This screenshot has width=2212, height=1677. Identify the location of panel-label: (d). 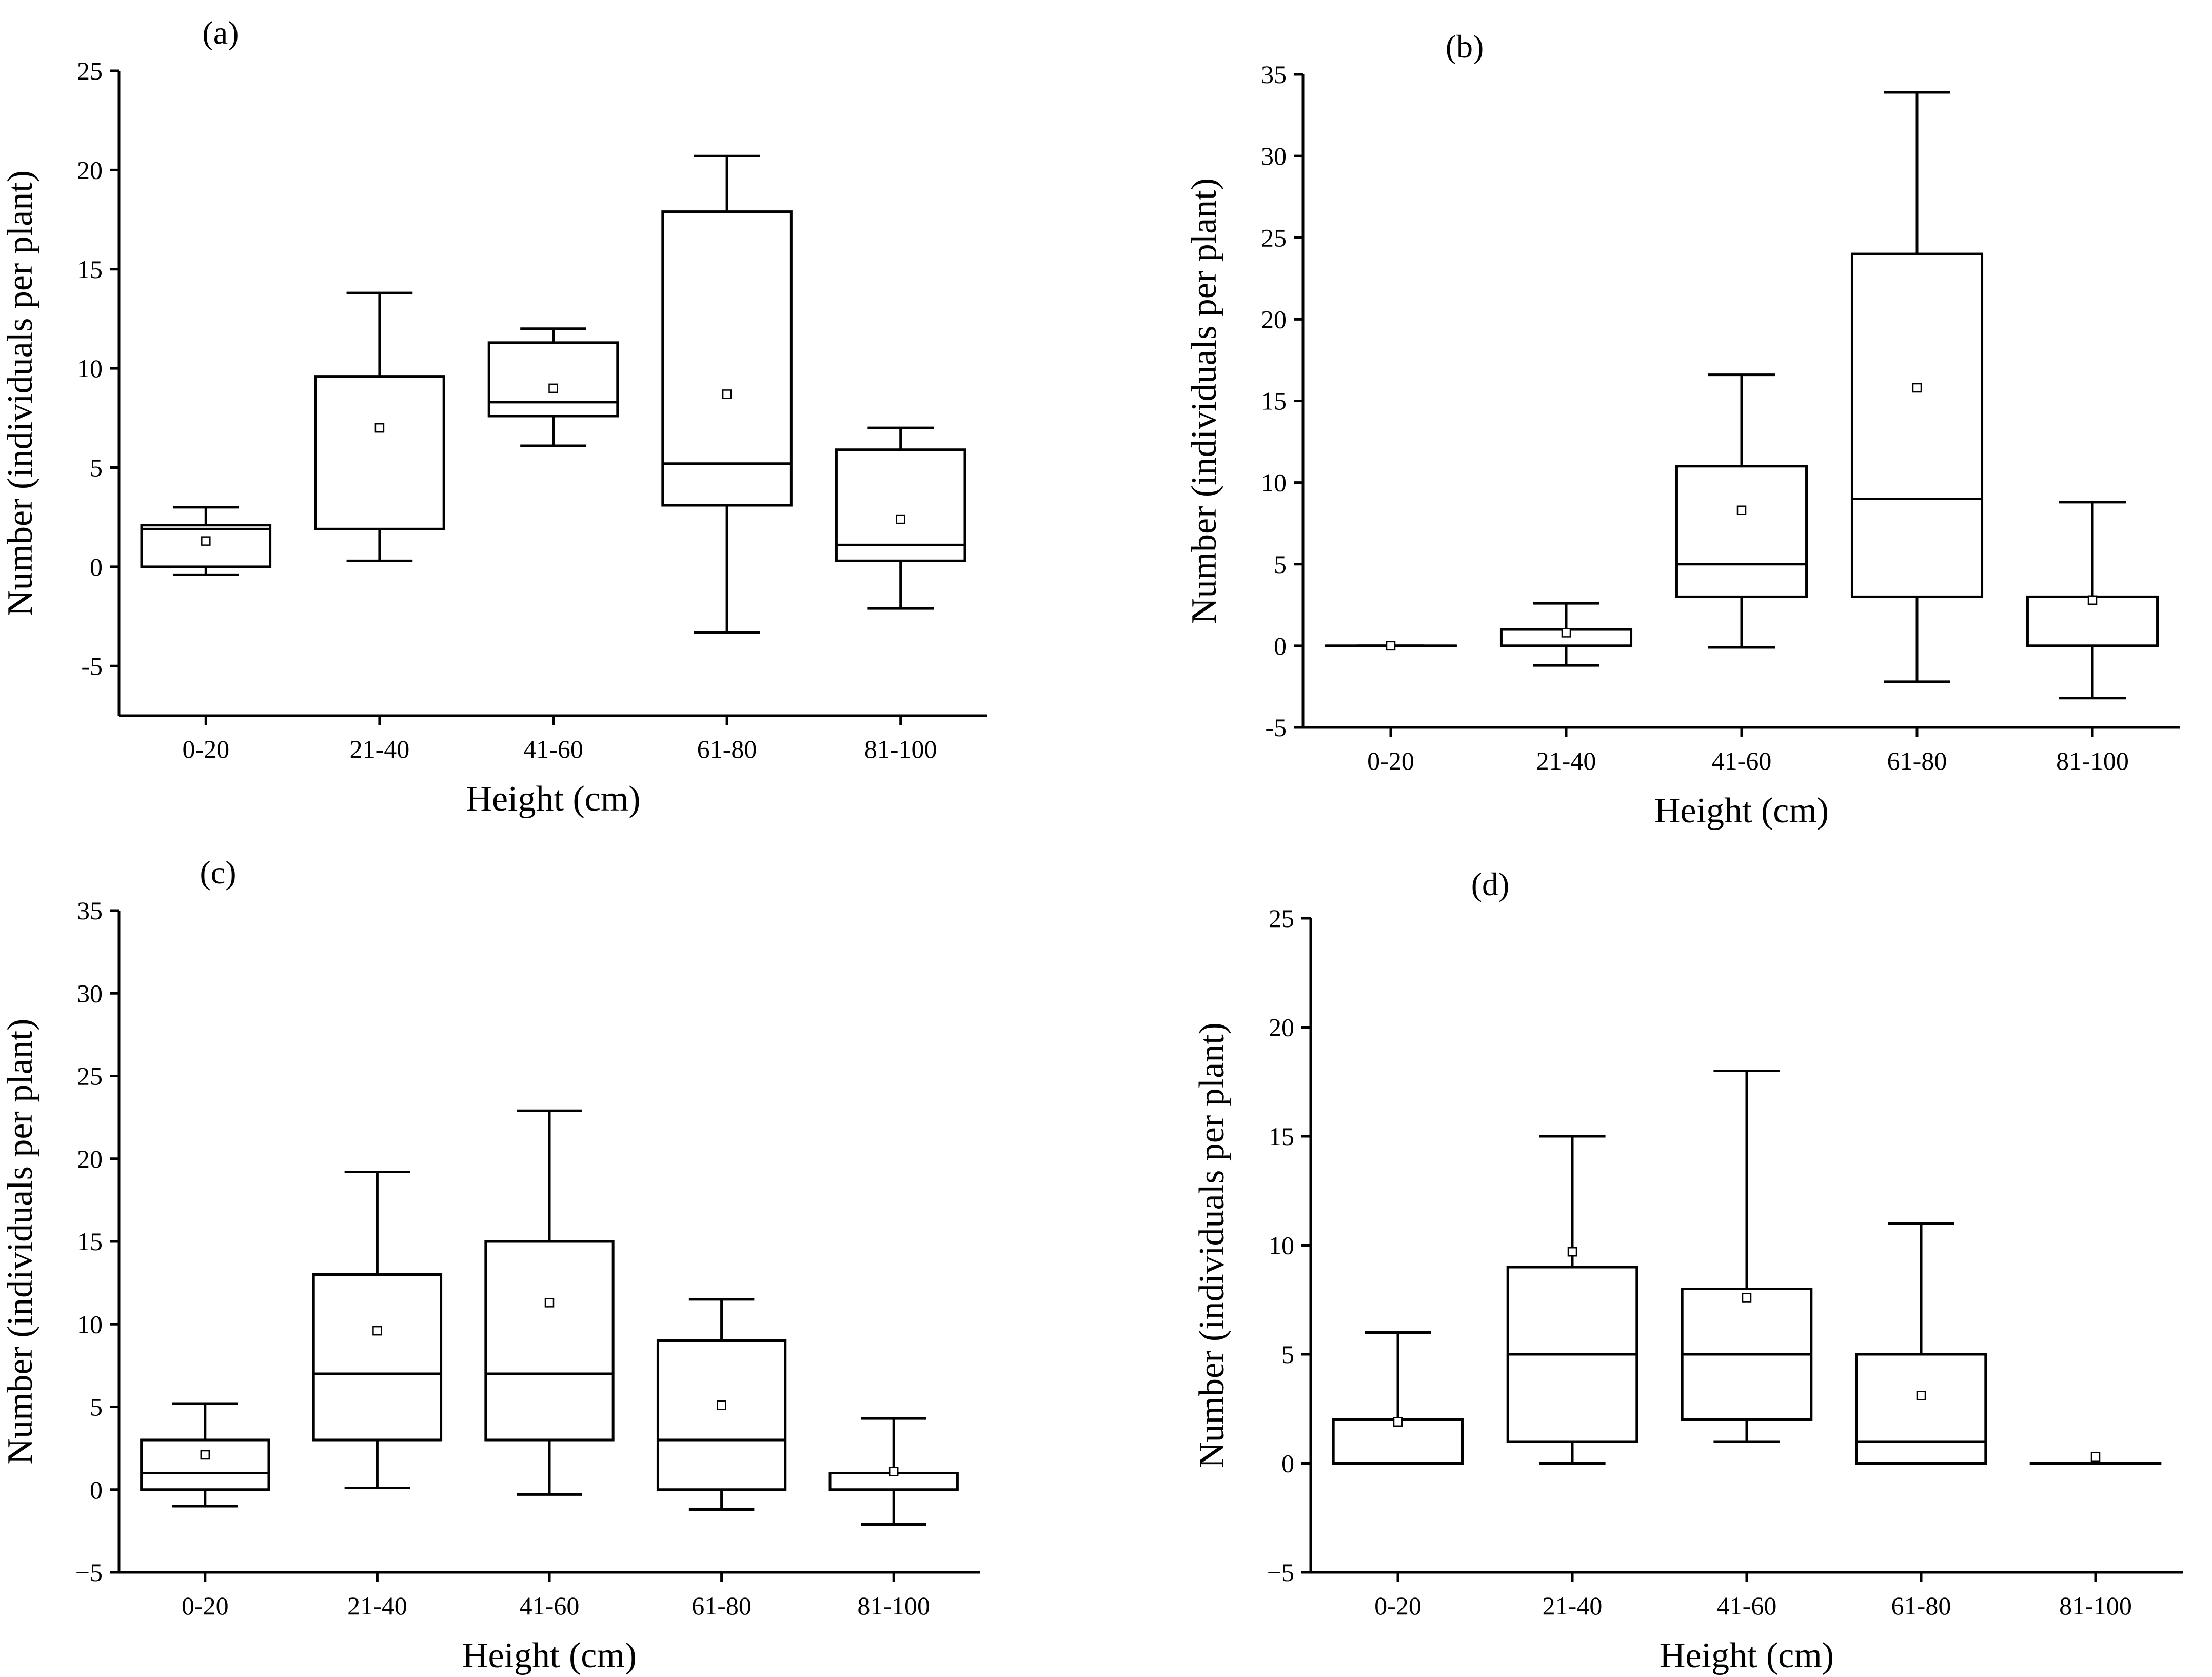
(1490, 884).